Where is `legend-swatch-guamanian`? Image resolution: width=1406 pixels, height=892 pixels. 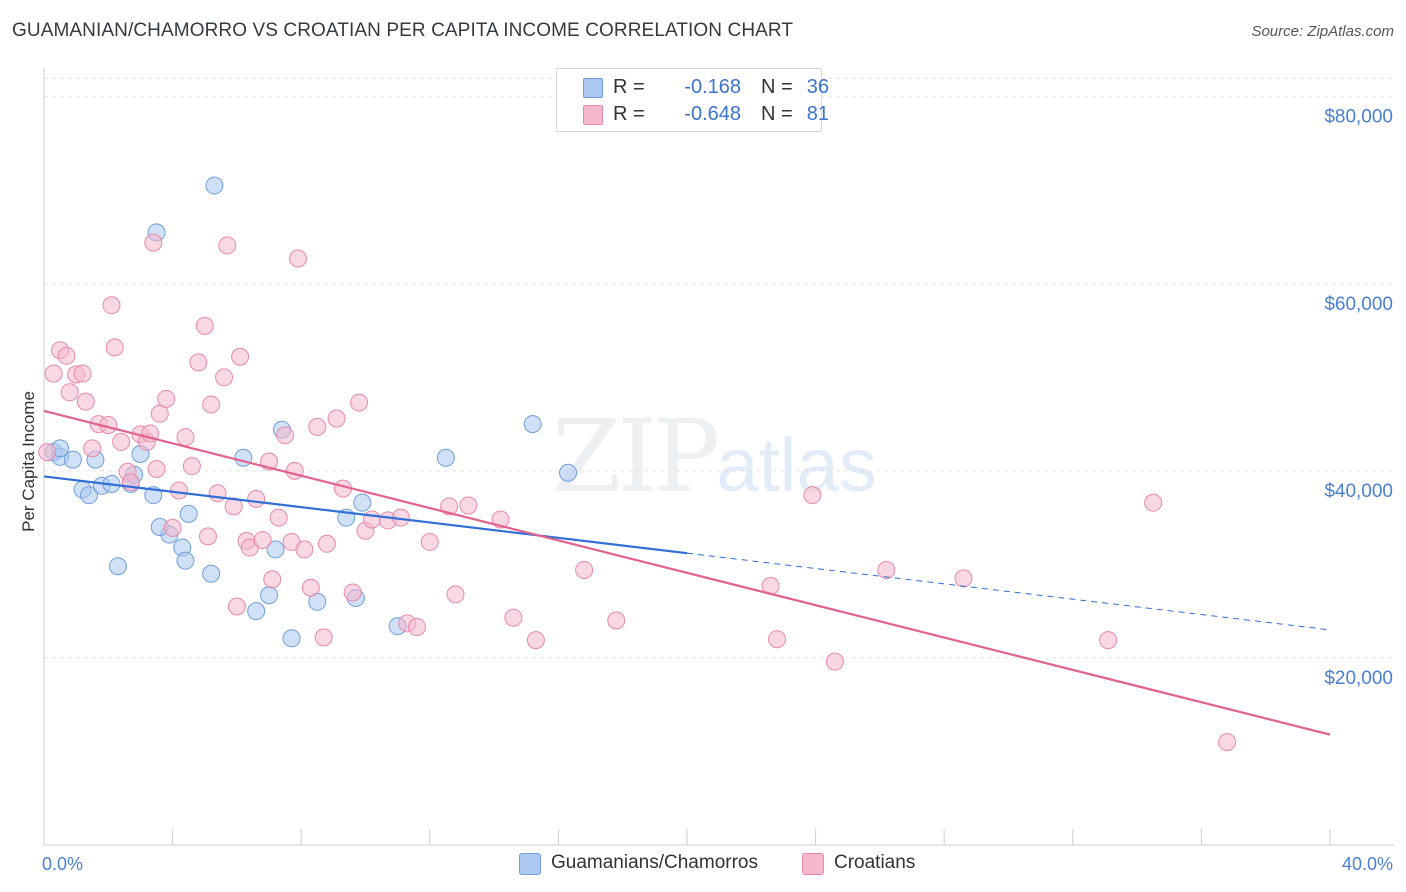
legend-swatch-guamanian is located at coordinates (593, 88).